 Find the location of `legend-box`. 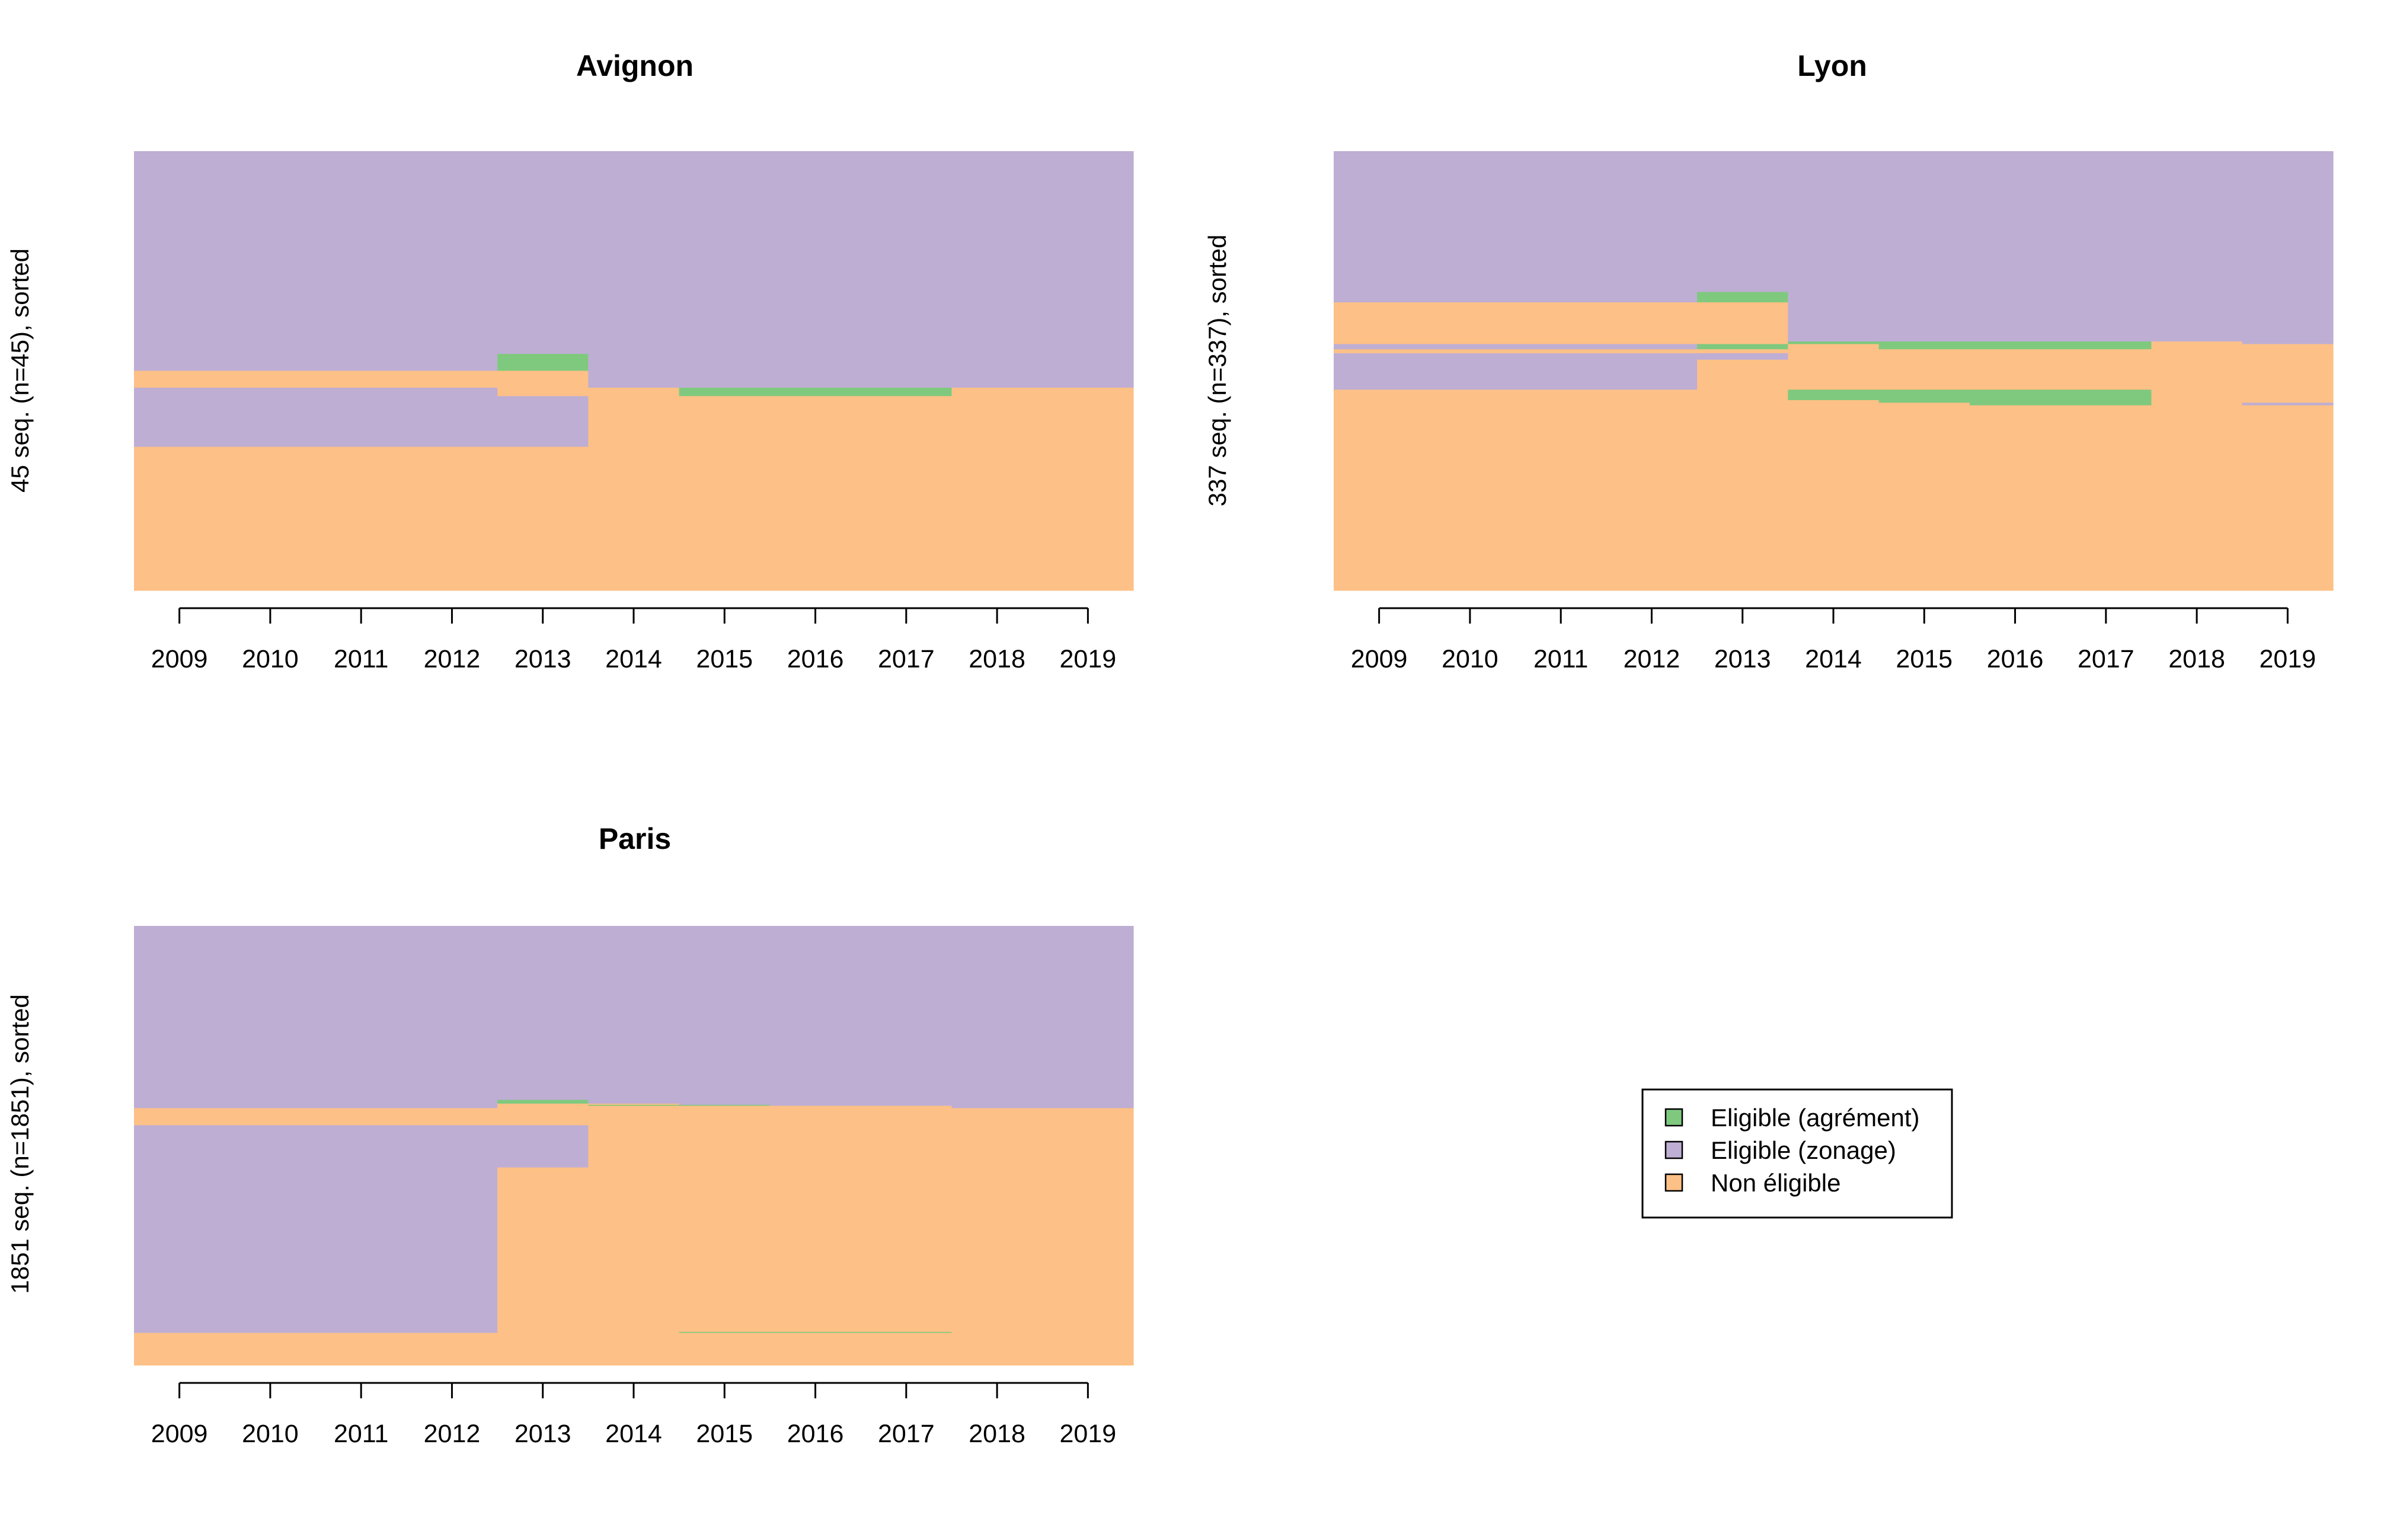

legend-box is located at coordinates (1797, 1153).